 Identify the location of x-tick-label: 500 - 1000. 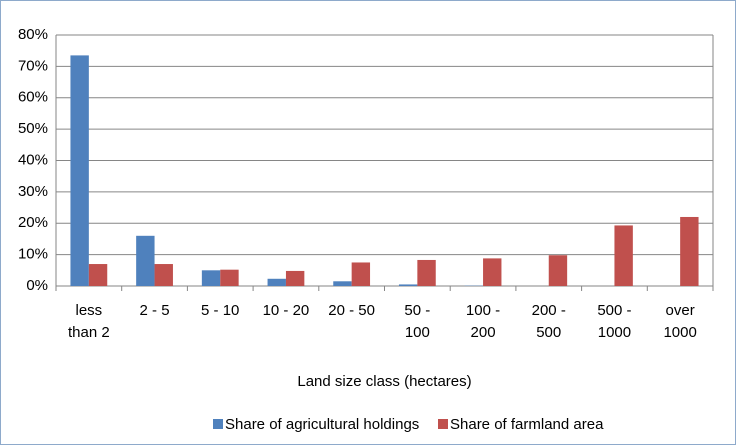
(614, 321).